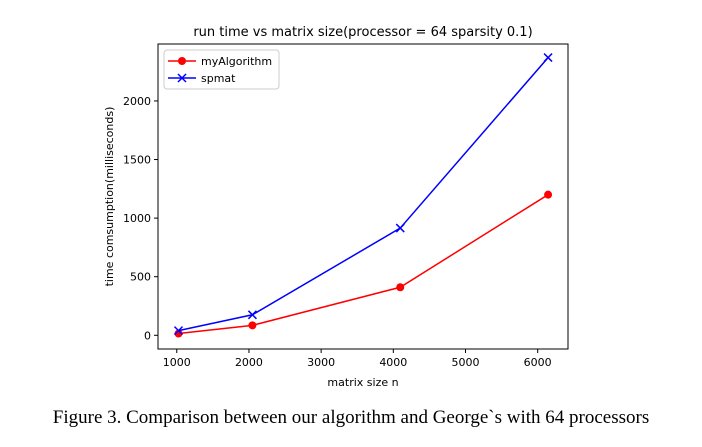 The image size is (702, 447). What do you see at coordinates (177, 362) in the screenshot?
I see `x-tick-label: 1000` at bounding box center [177, 362].